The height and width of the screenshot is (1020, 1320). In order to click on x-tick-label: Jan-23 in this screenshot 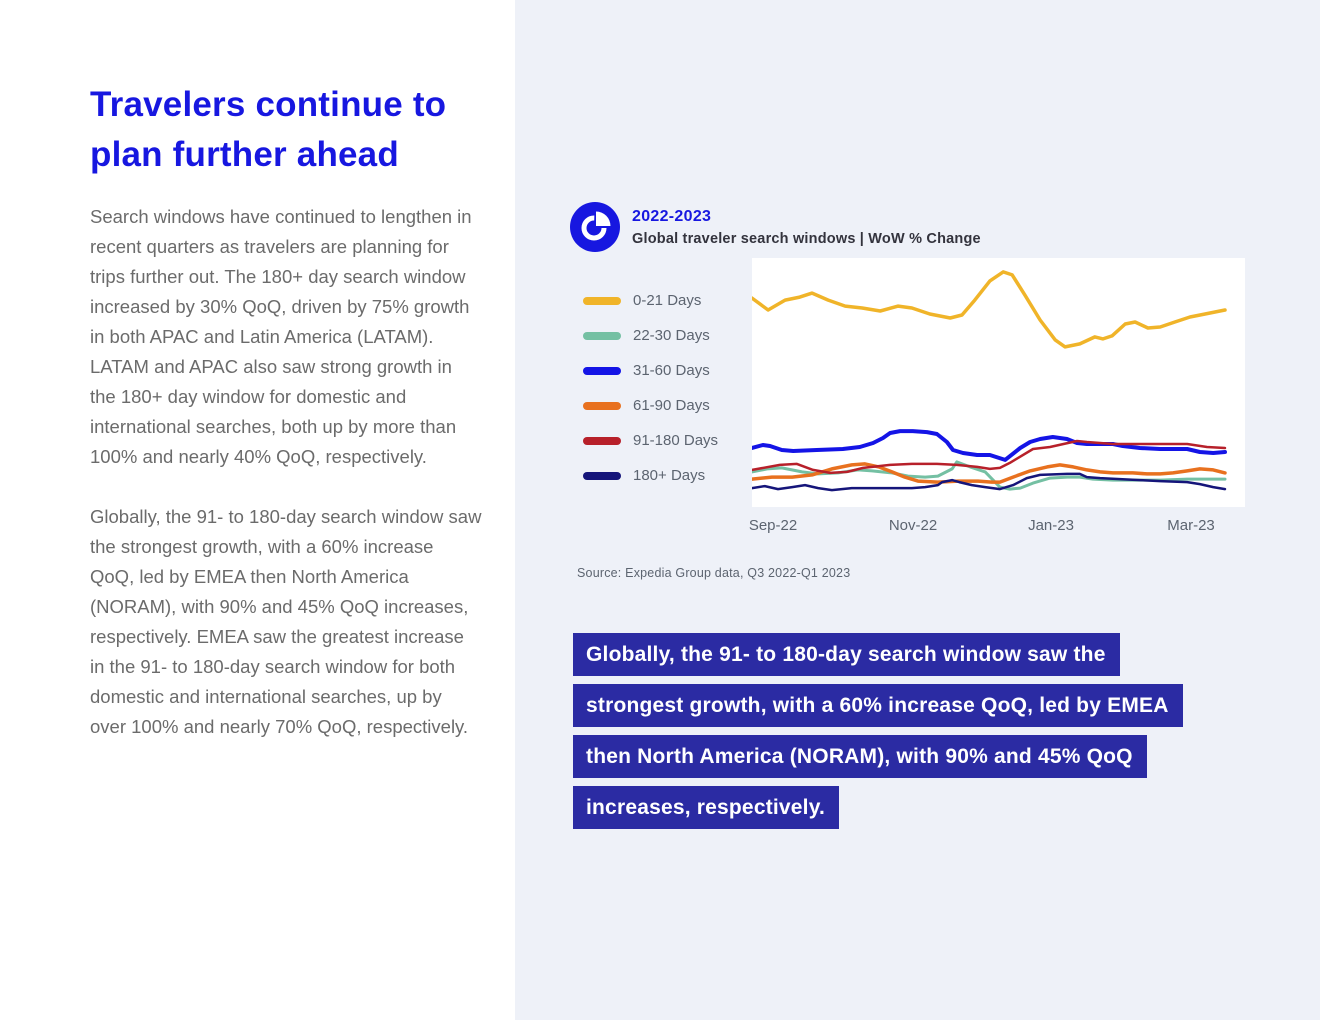, I will do `click(1051, 525)`.